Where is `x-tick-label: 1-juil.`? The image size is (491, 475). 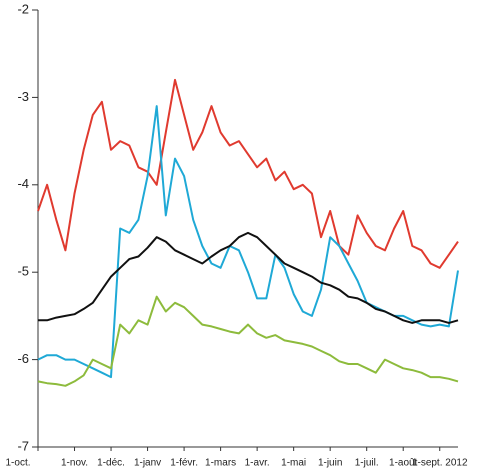 x-tick-label: 1-juil. is located at coordinates (367, 463).